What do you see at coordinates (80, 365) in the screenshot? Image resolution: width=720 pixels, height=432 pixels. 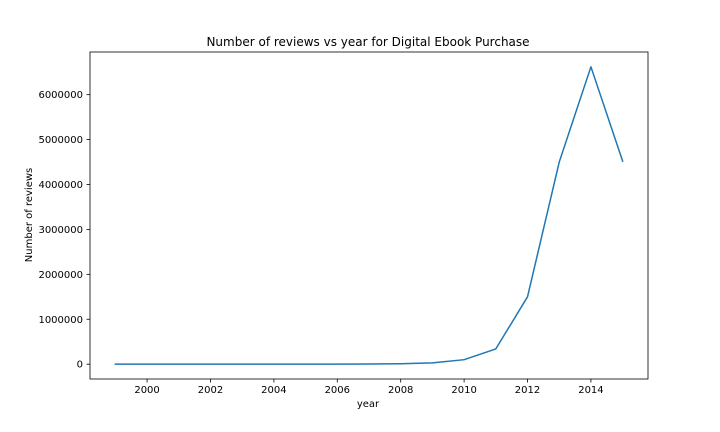 I see `y-tick-label: 0` at bounding box center [80, 365].